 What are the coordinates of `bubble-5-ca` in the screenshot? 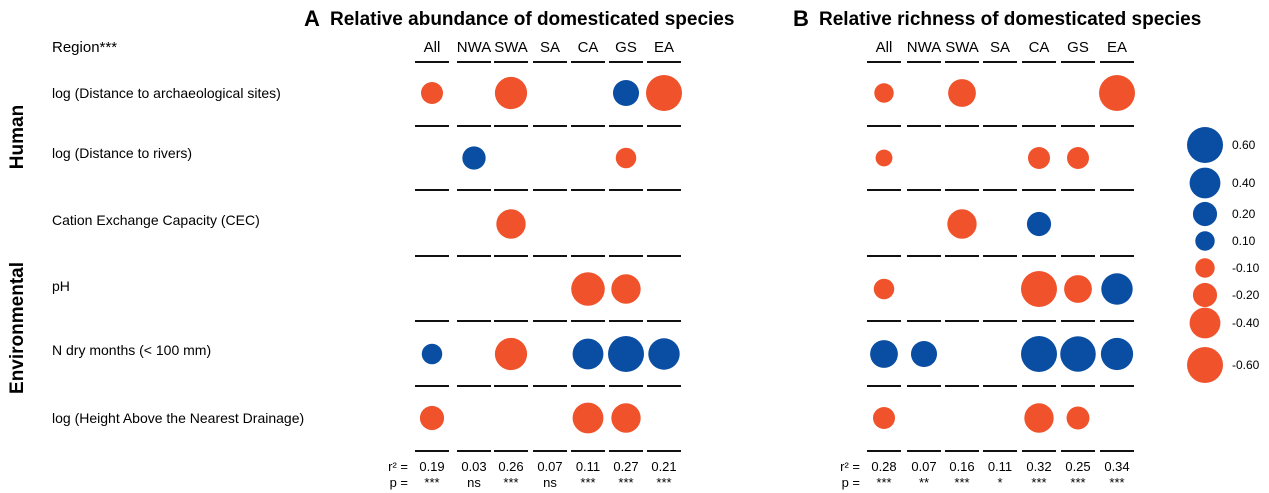 It's located at (588, 418).